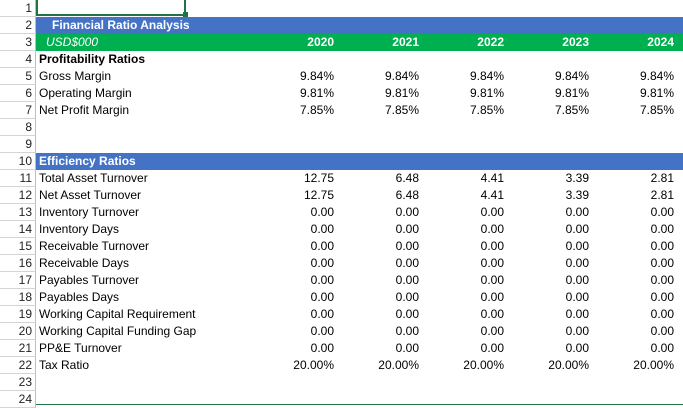  Describe the element at coordinates (359, 59) in the screenshot. I see `section-cell: Profitability Ratios` at that location.